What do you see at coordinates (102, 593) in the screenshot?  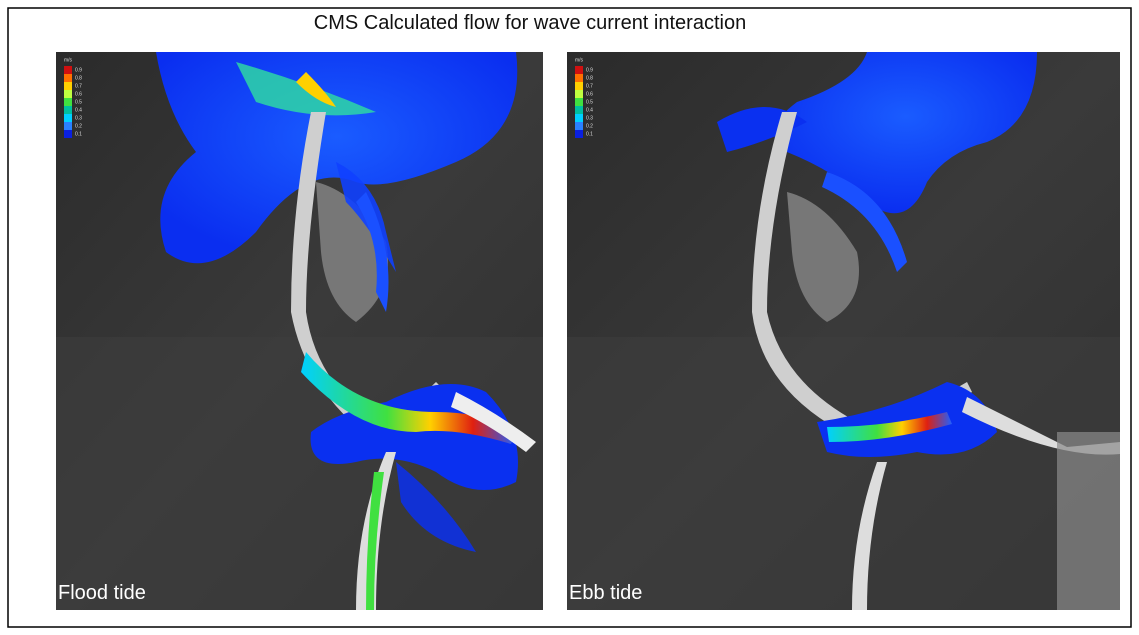 I see `panel-label: Flood tide` at bounding box center [102, 593].